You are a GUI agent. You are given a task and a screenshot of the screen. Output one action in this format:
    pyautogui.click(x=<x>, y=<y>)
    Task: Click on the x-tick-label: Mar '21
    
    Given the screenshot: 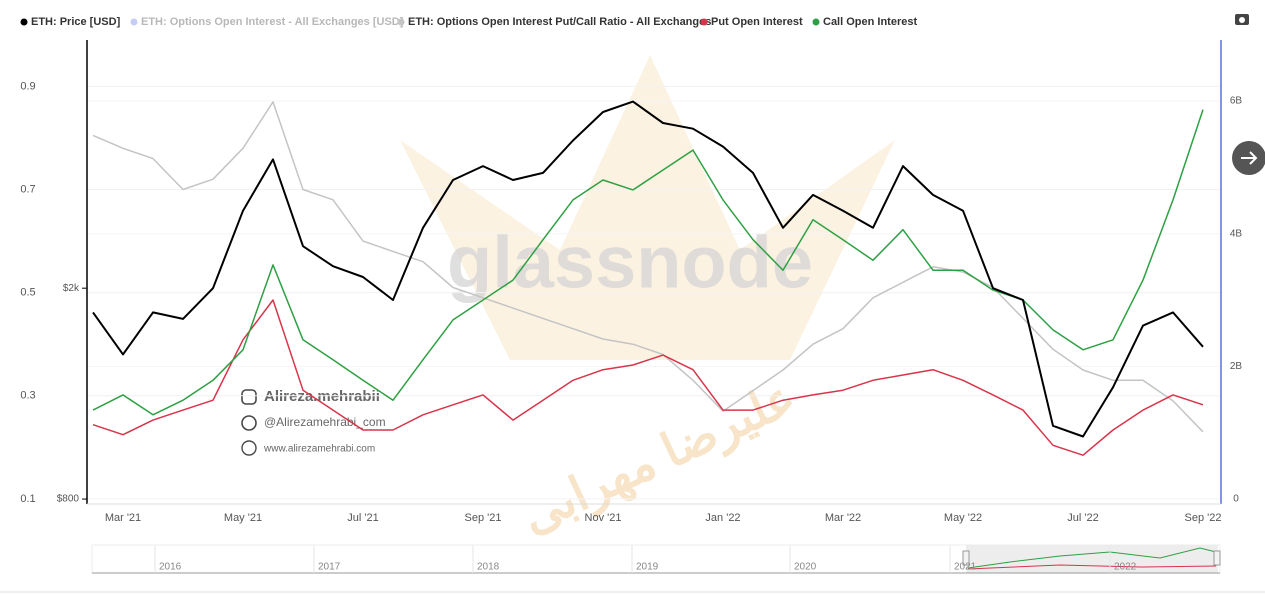 What is the action you would take?
    pyautogui.click(x=123, y=518)
    